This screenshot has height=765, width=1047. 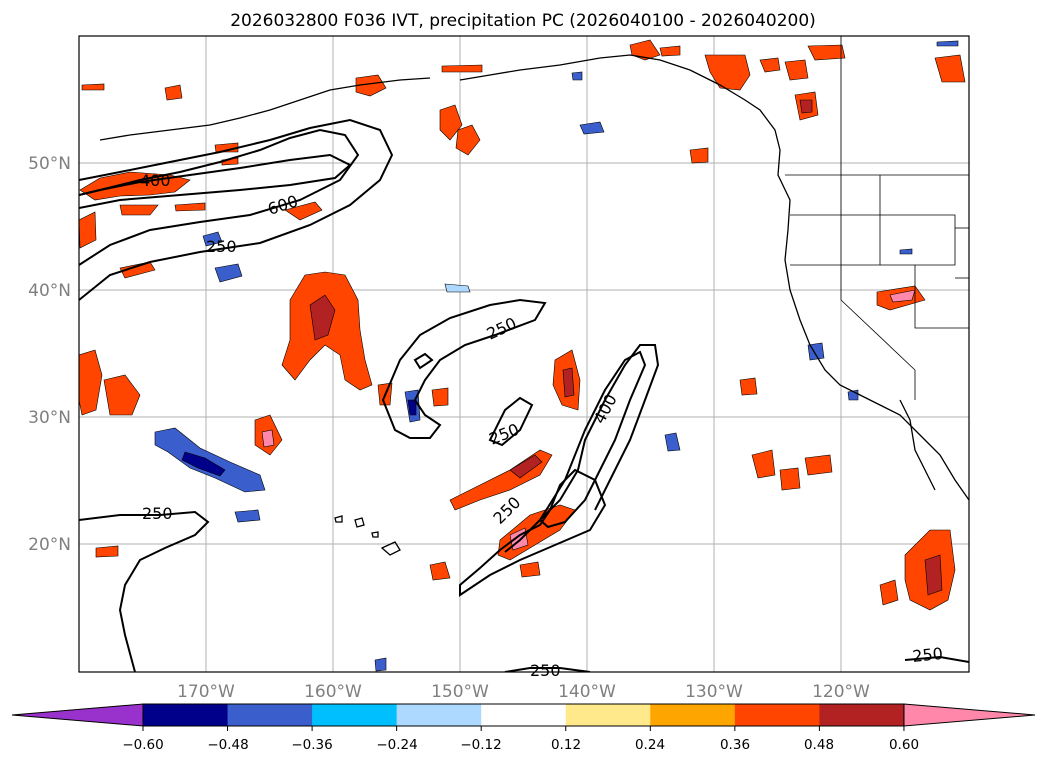 I want to click on lat-label: 50°N, so click(x=49, y=164).